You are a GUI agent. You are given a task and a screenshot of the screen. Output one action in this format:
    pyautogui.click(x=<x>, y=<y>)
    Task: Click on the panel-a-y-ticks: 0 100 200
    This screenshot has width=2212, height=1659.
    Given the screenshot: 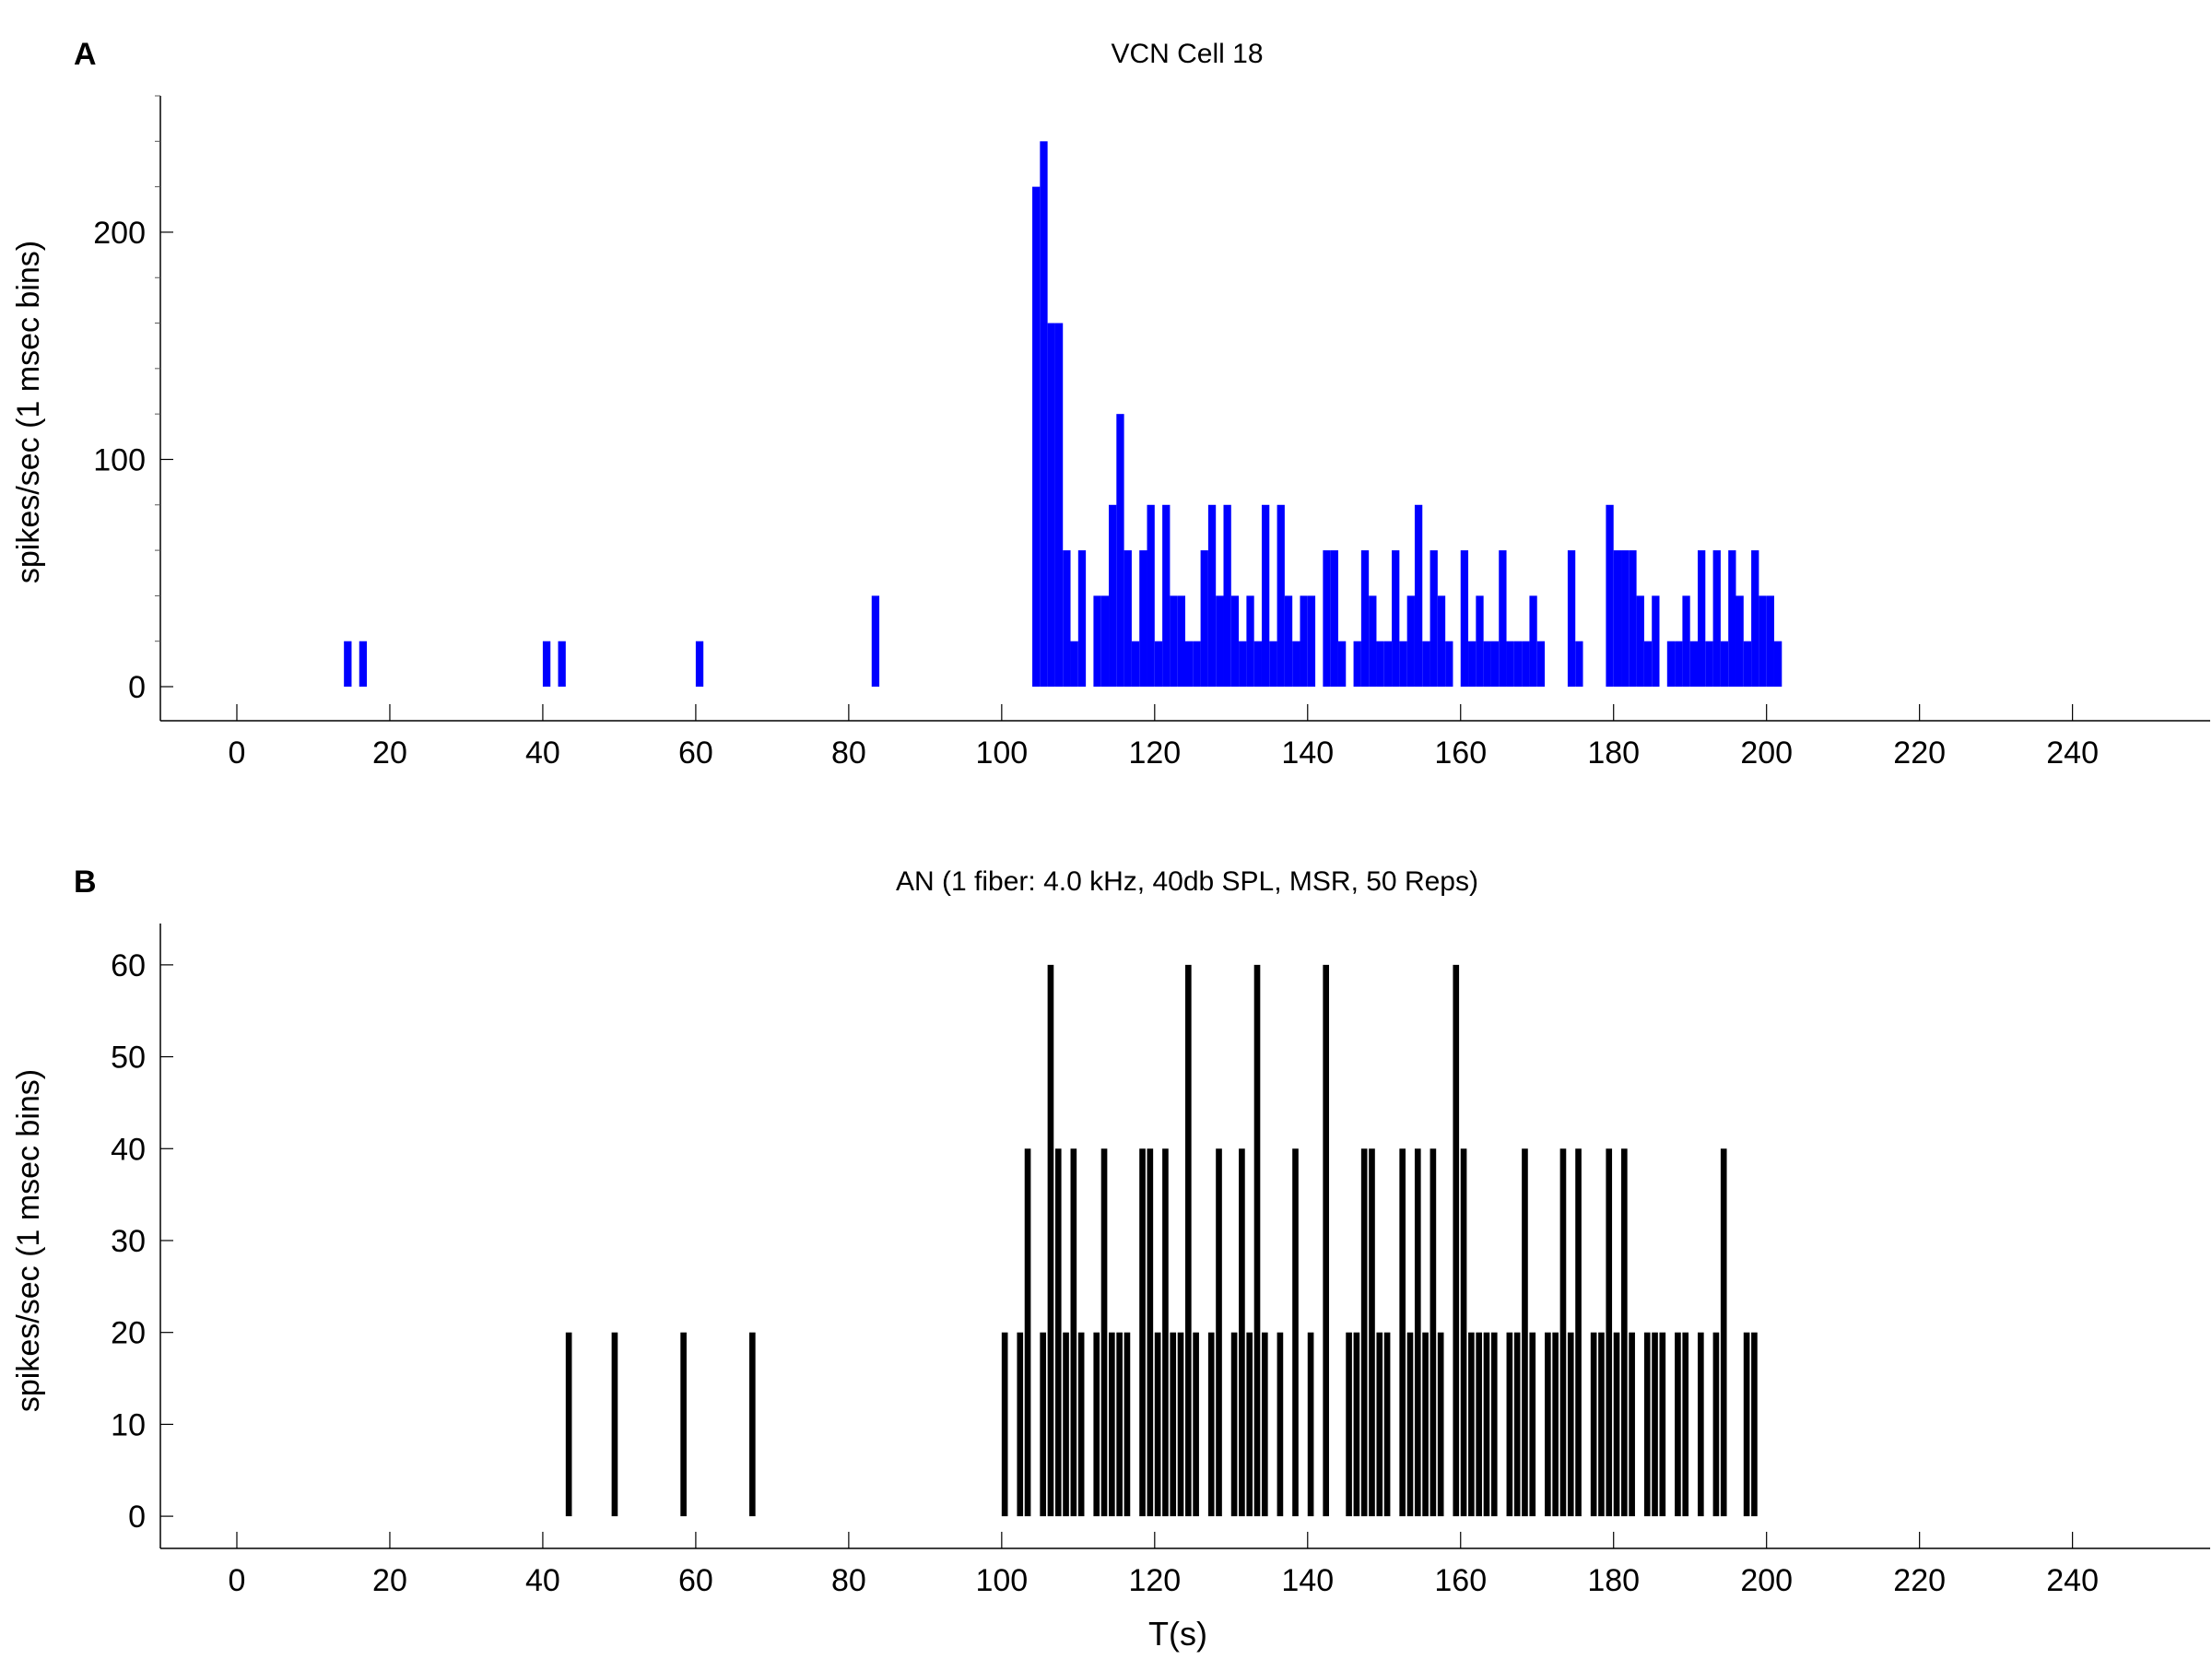 What is the action you would take?
    pyautogui.click(x=133, y=400)
    